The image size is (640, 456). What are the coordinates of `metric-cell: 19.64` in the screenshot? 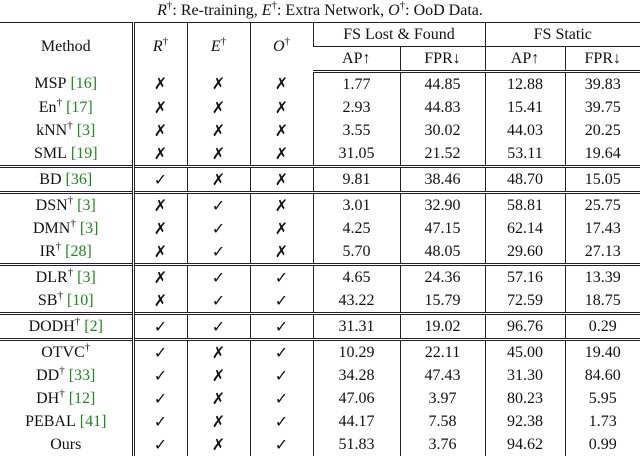 It's located at (602, 154).